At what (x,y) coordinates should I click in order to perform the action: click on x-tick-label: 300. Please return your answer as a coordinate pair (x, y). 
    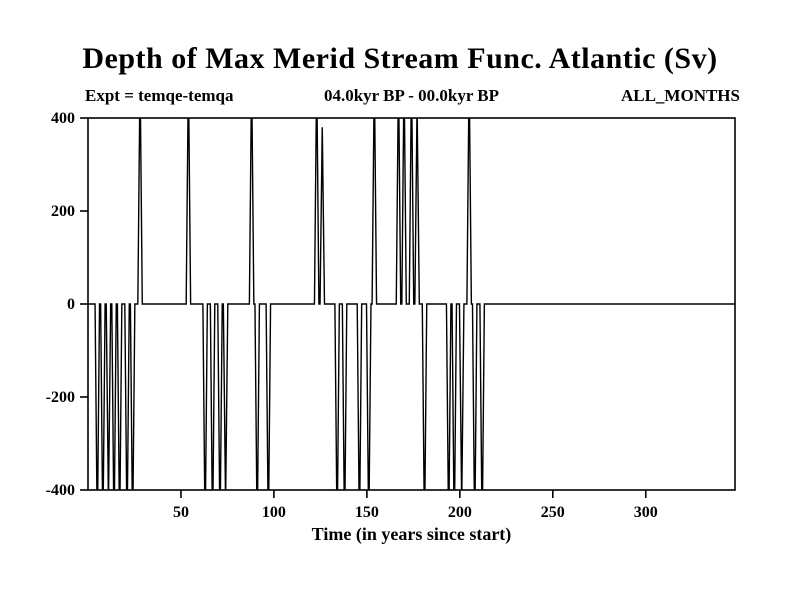
    Looking at the image, I should click on (646, 512).